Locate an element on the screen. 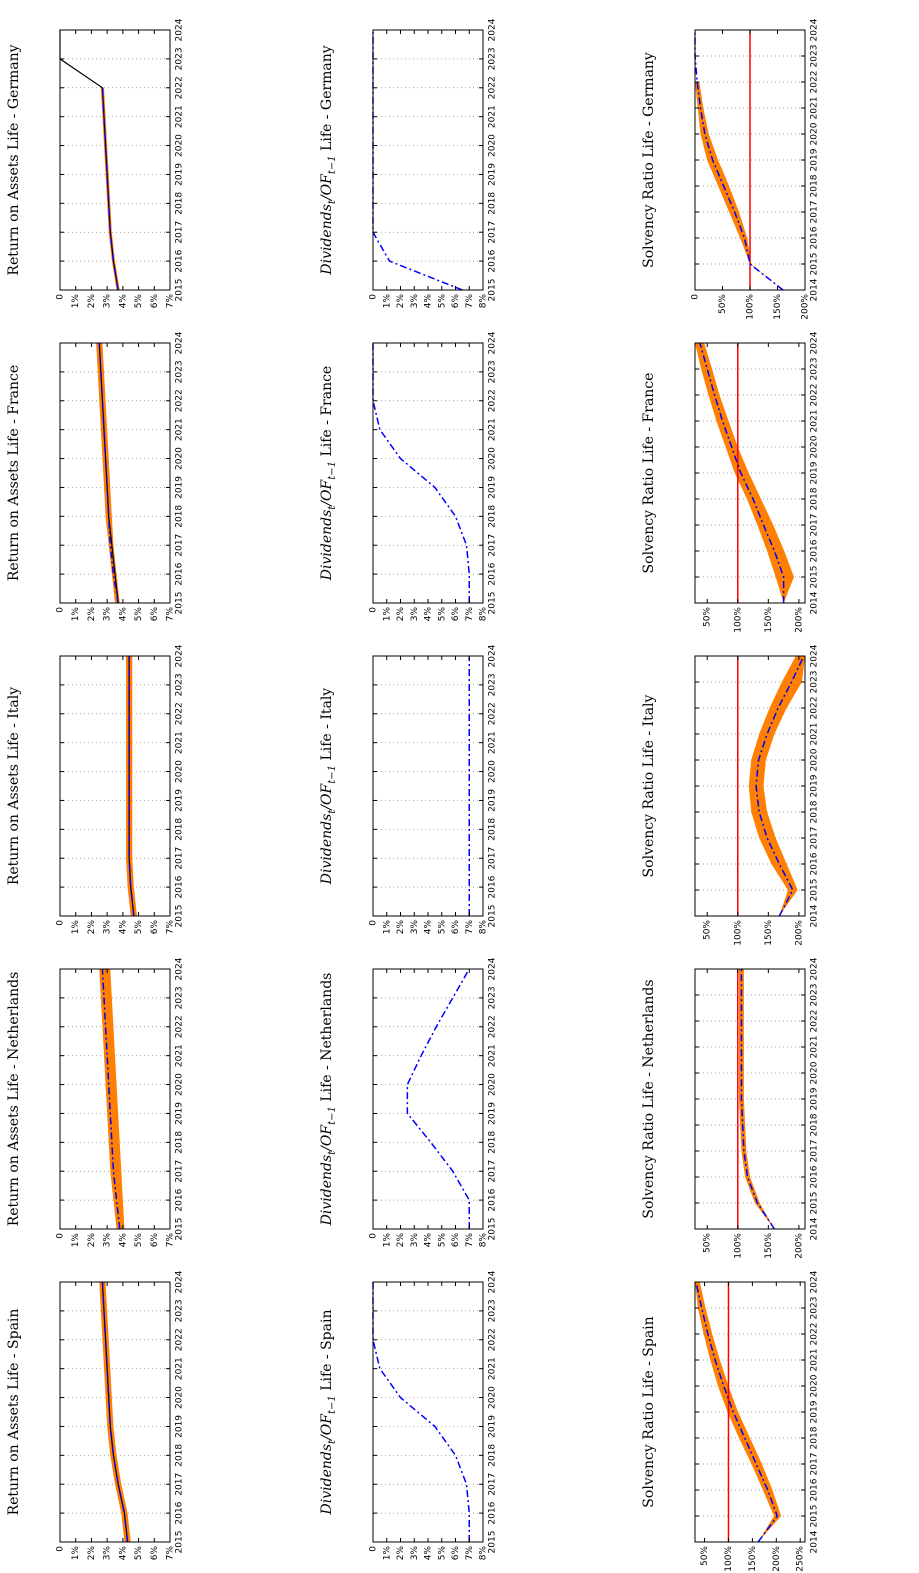 This screenshot has width=919, height=1573. chart-title: Dividendst/OFt−1 Life - Spain is located at coordinates (328, 1413).